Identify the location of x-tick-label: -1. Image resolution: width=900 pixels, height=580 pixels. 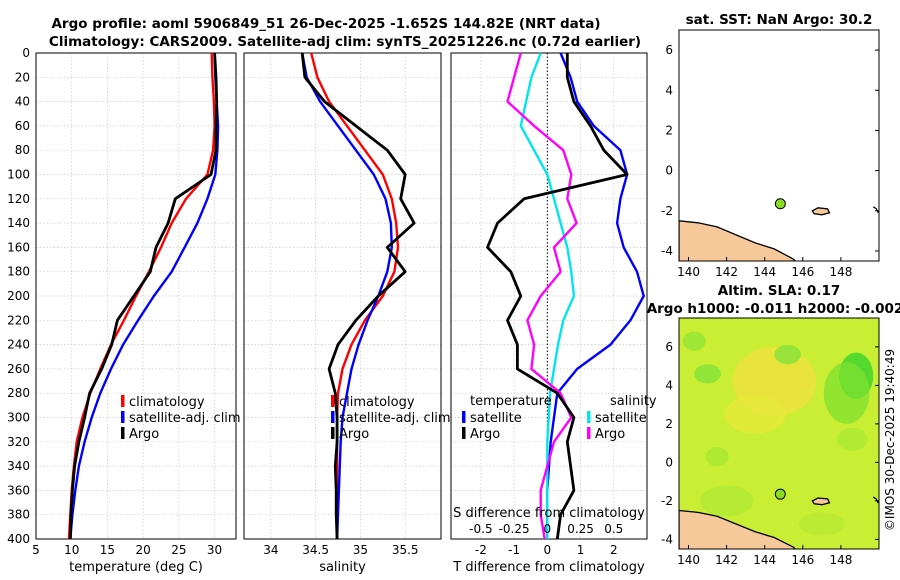
(514, 550).